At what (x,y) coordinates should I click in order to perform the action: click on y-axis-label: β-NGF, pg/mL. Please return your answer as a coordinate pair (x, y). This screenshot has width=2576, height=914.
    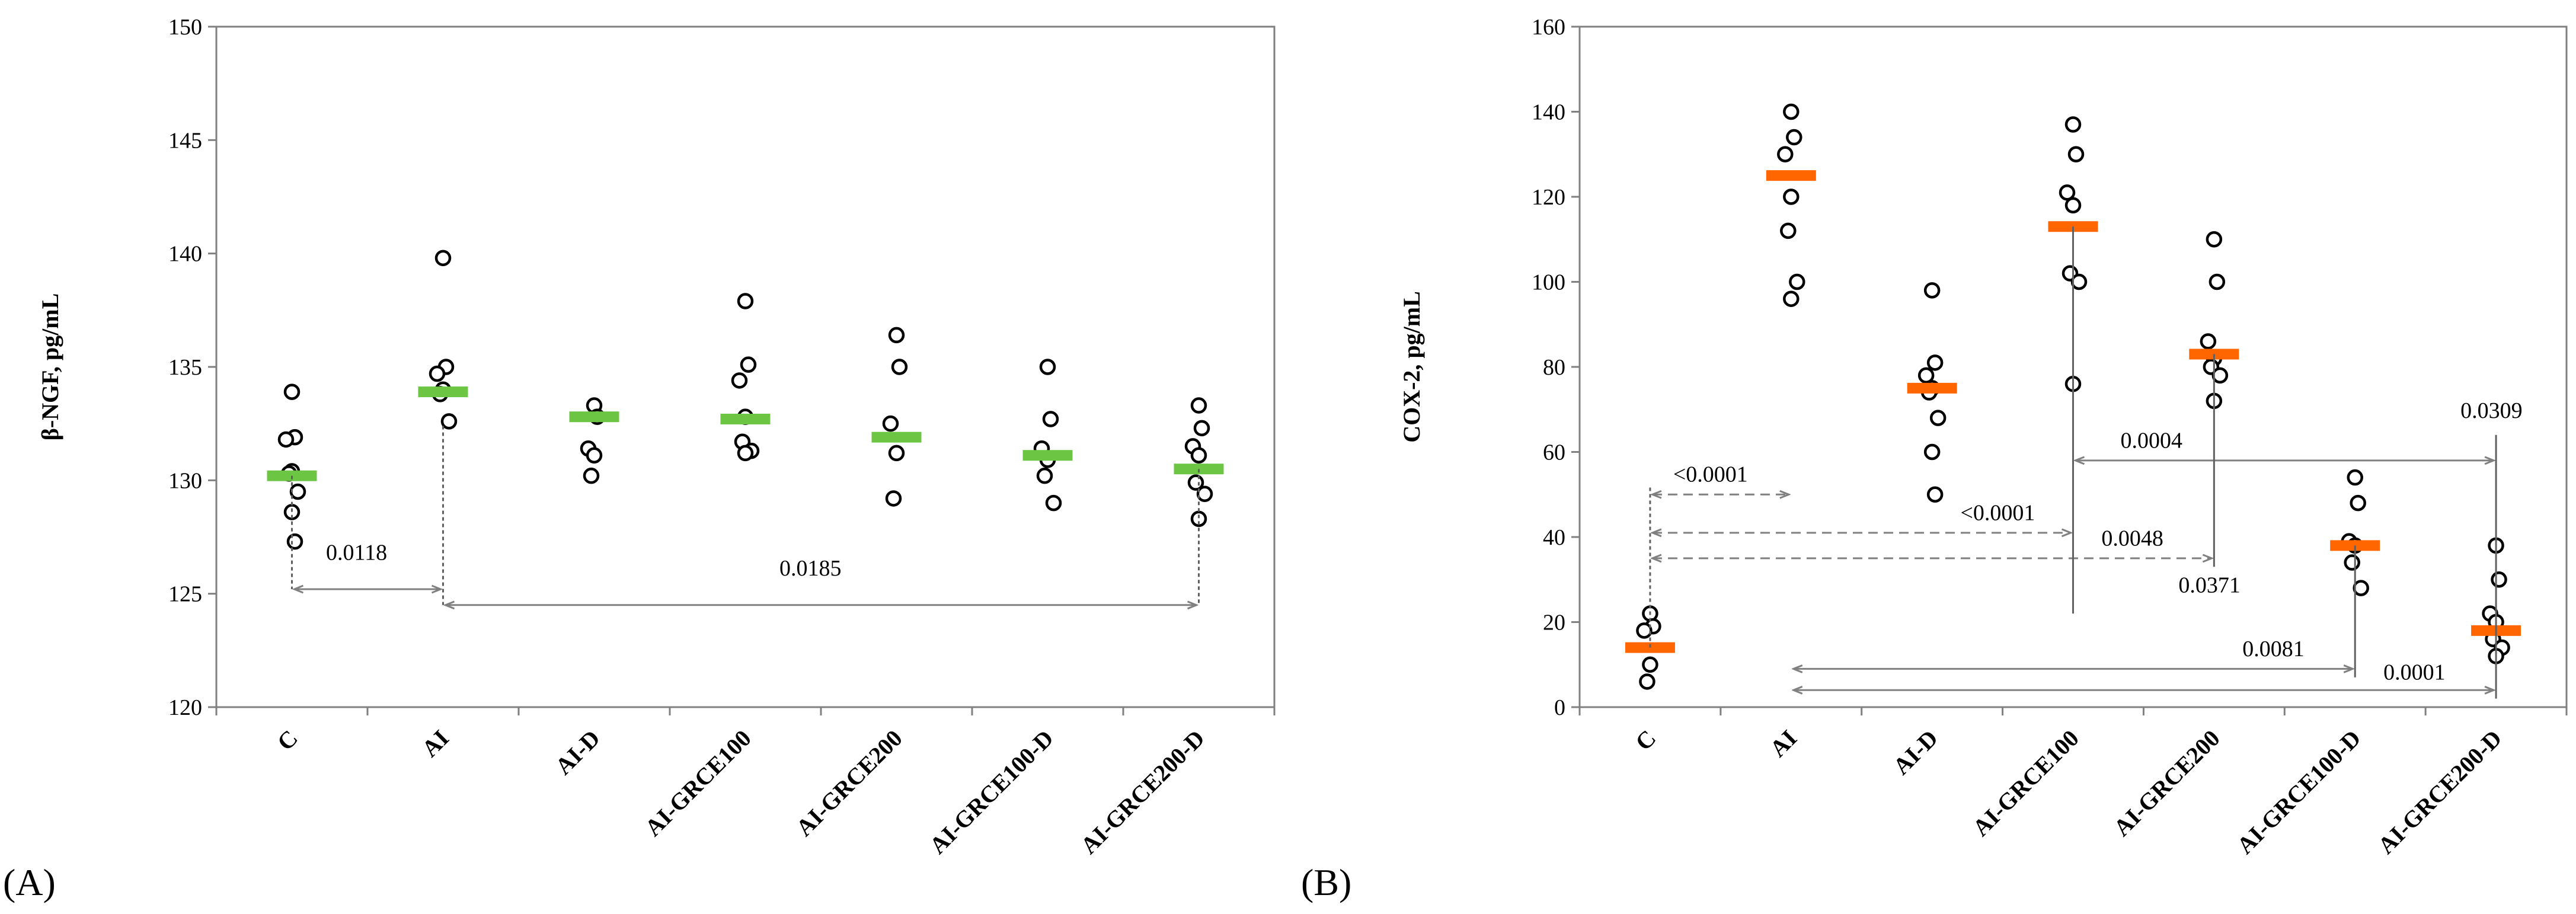
    Looking at the image, I should click on (50, 367).